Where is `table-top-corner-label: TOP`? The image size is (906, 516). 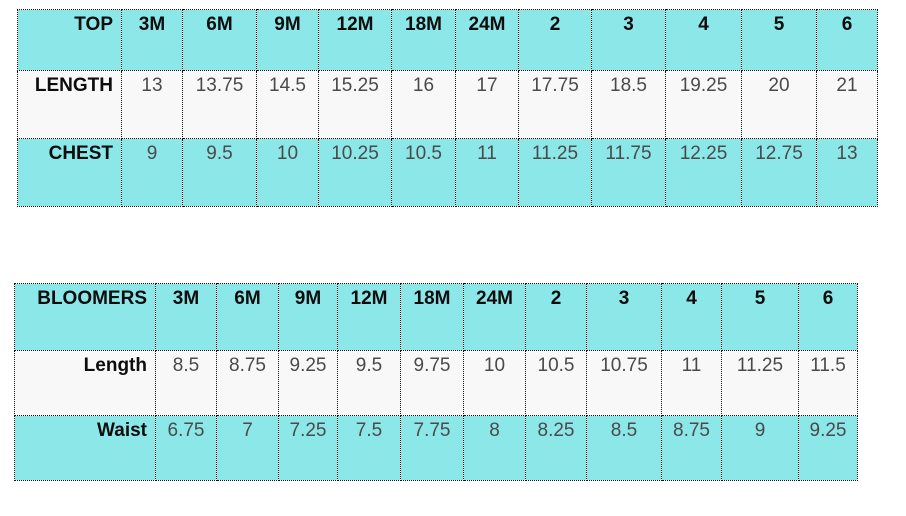 table-top-corner-label: TOP is located at coordinates (69, 40).